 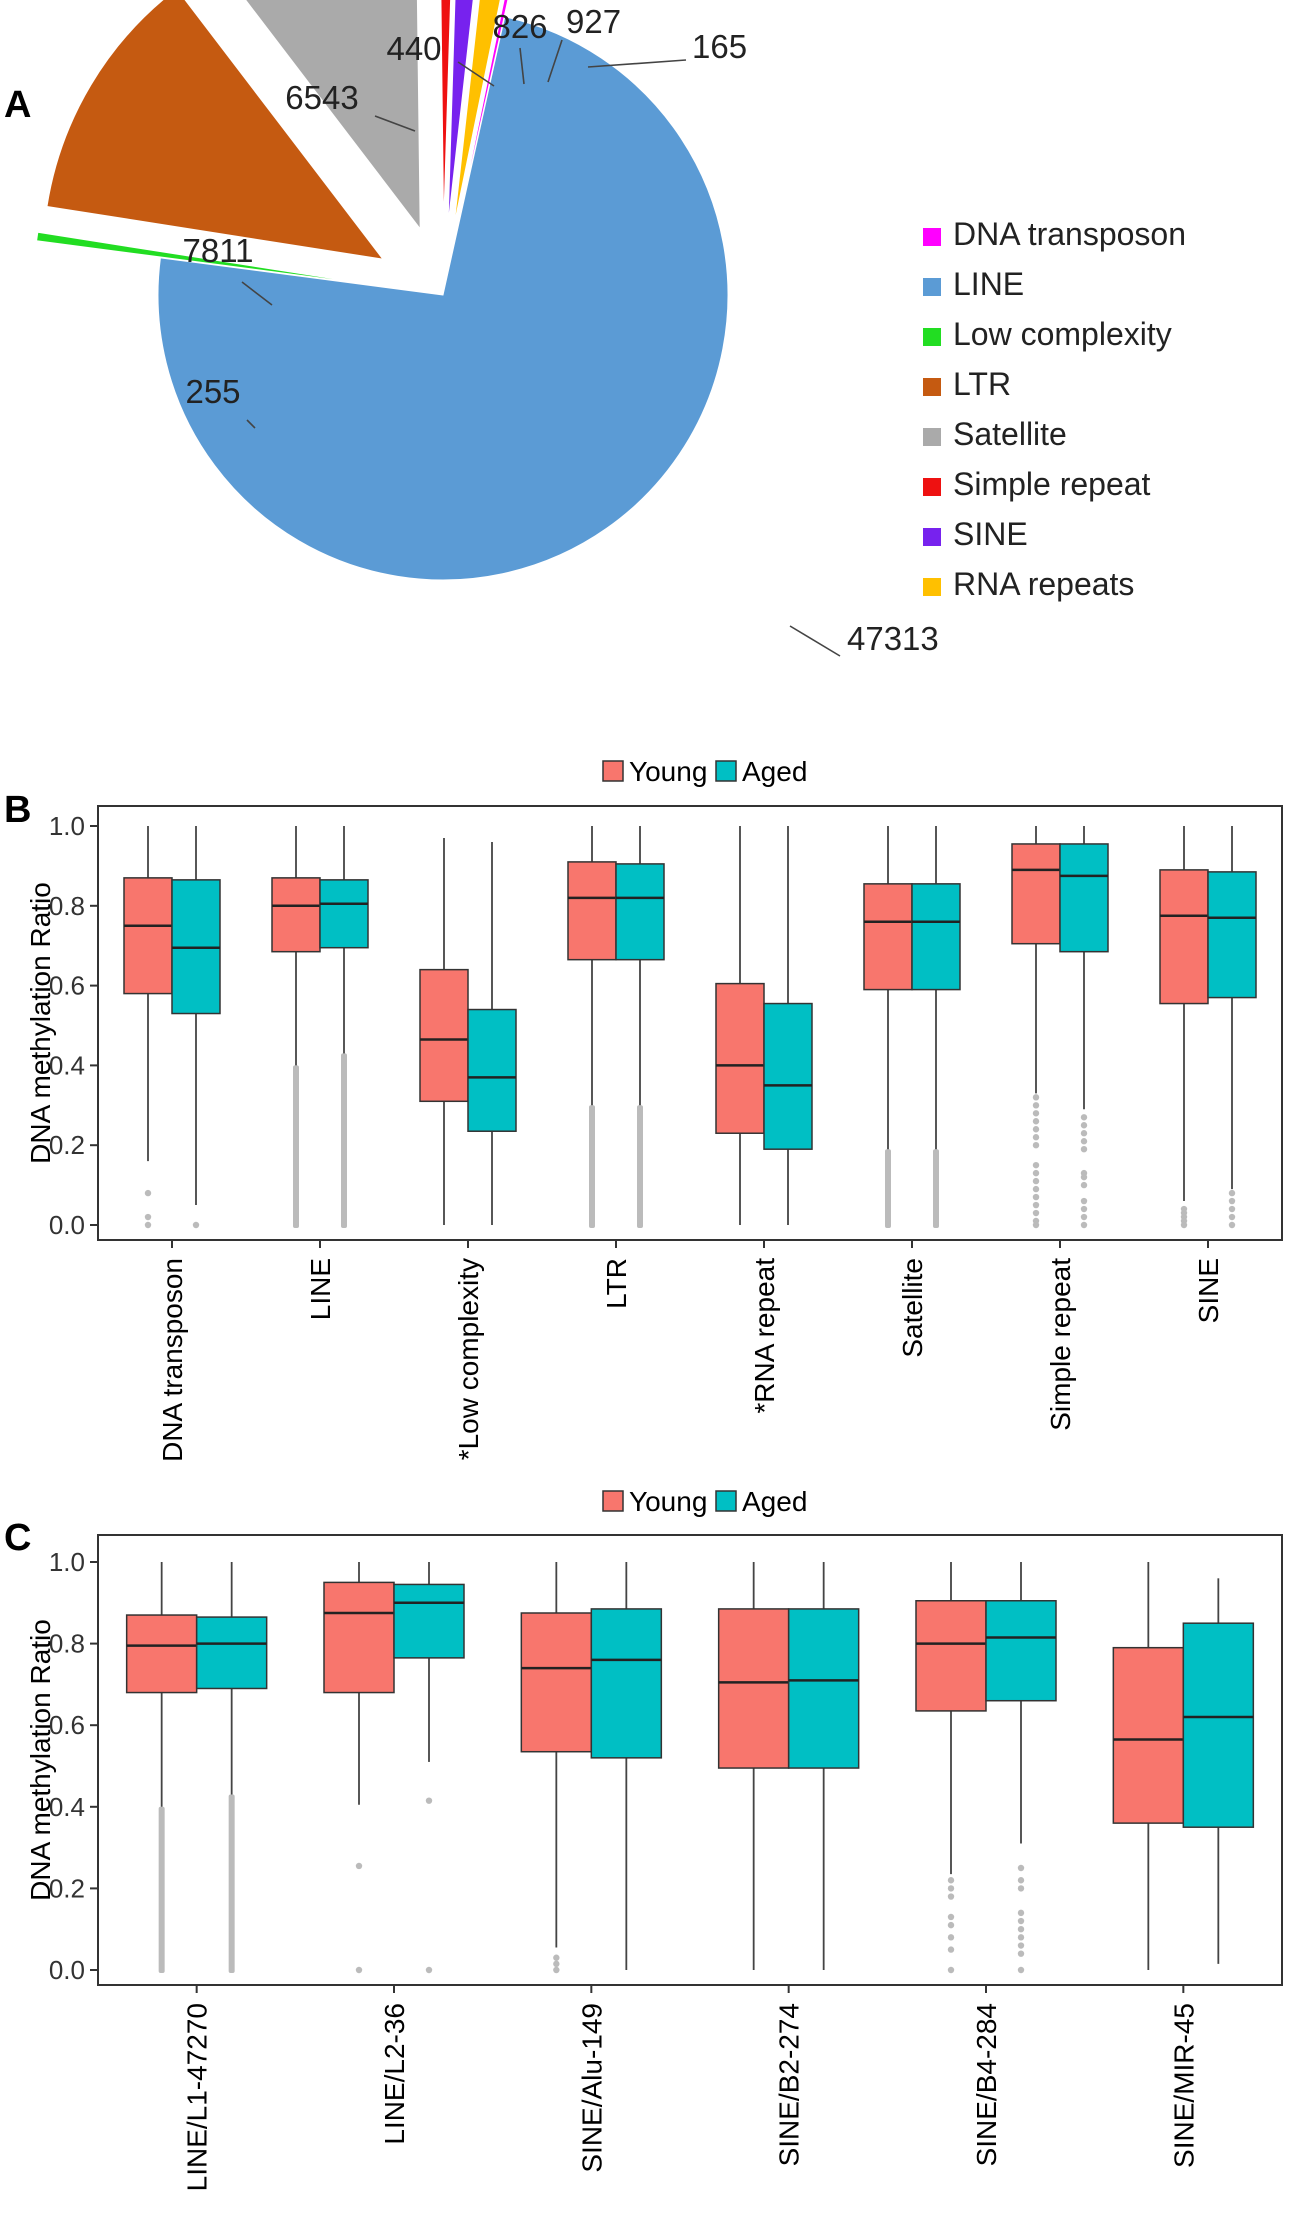 I want to click on legend-label-ltr: LTR, so click(x=982, y=384).